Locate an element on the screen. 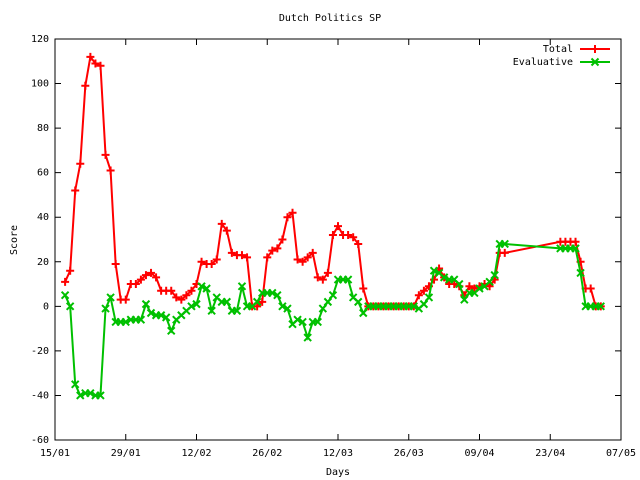 The image size is (640, 480). y-tick-label: 40 is located at coordinates (43, 217).